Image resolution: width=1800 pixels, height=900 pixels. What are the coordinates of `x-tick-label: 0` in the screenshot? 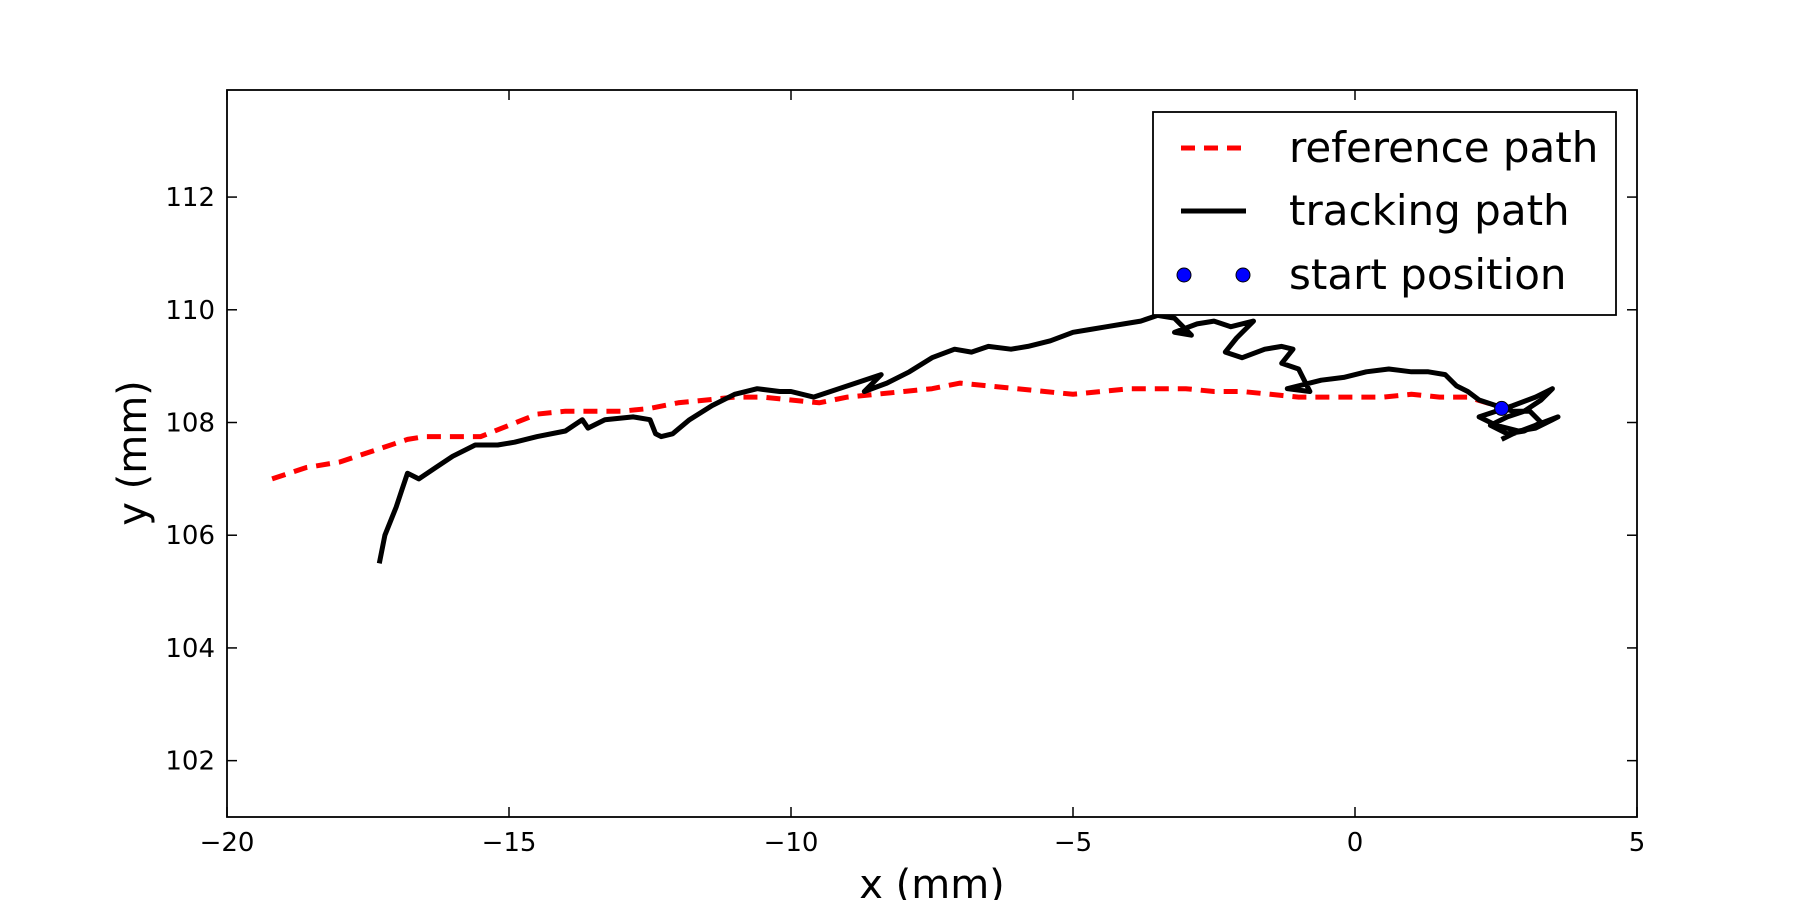 It's located at (1355, 843).